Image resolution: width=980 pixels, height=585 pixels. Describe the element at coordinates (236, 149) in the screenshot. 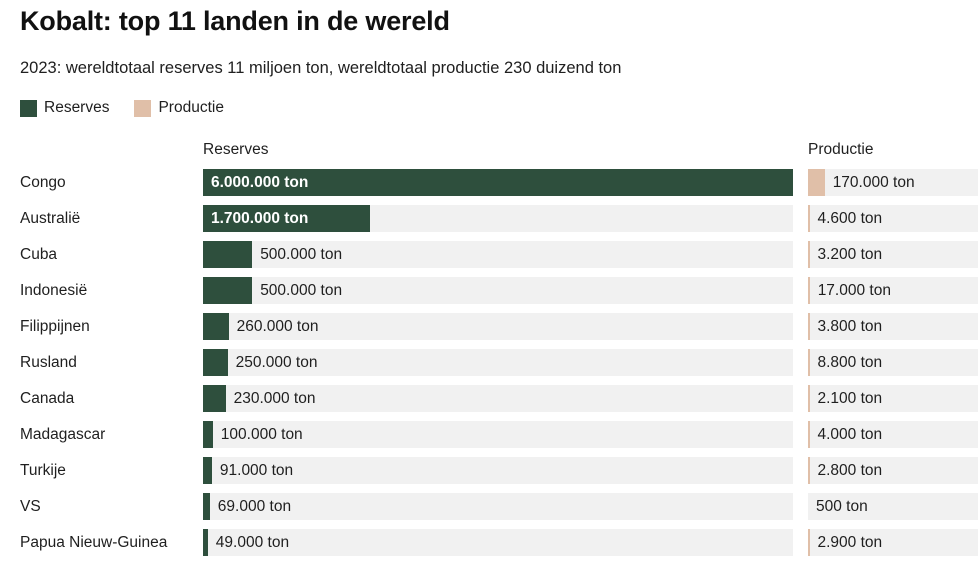

I see `reserves-column-header: Reserves` at that location.